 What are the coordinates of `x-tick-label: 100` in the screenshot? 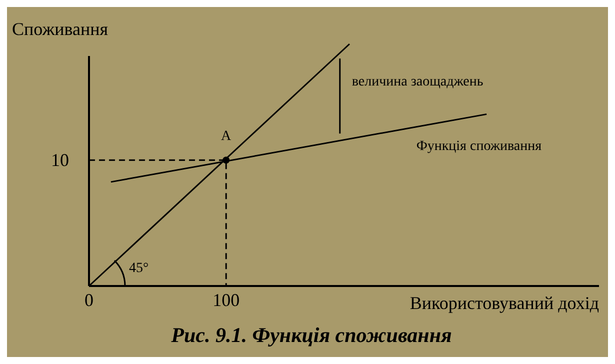 It's located at (226, 300).